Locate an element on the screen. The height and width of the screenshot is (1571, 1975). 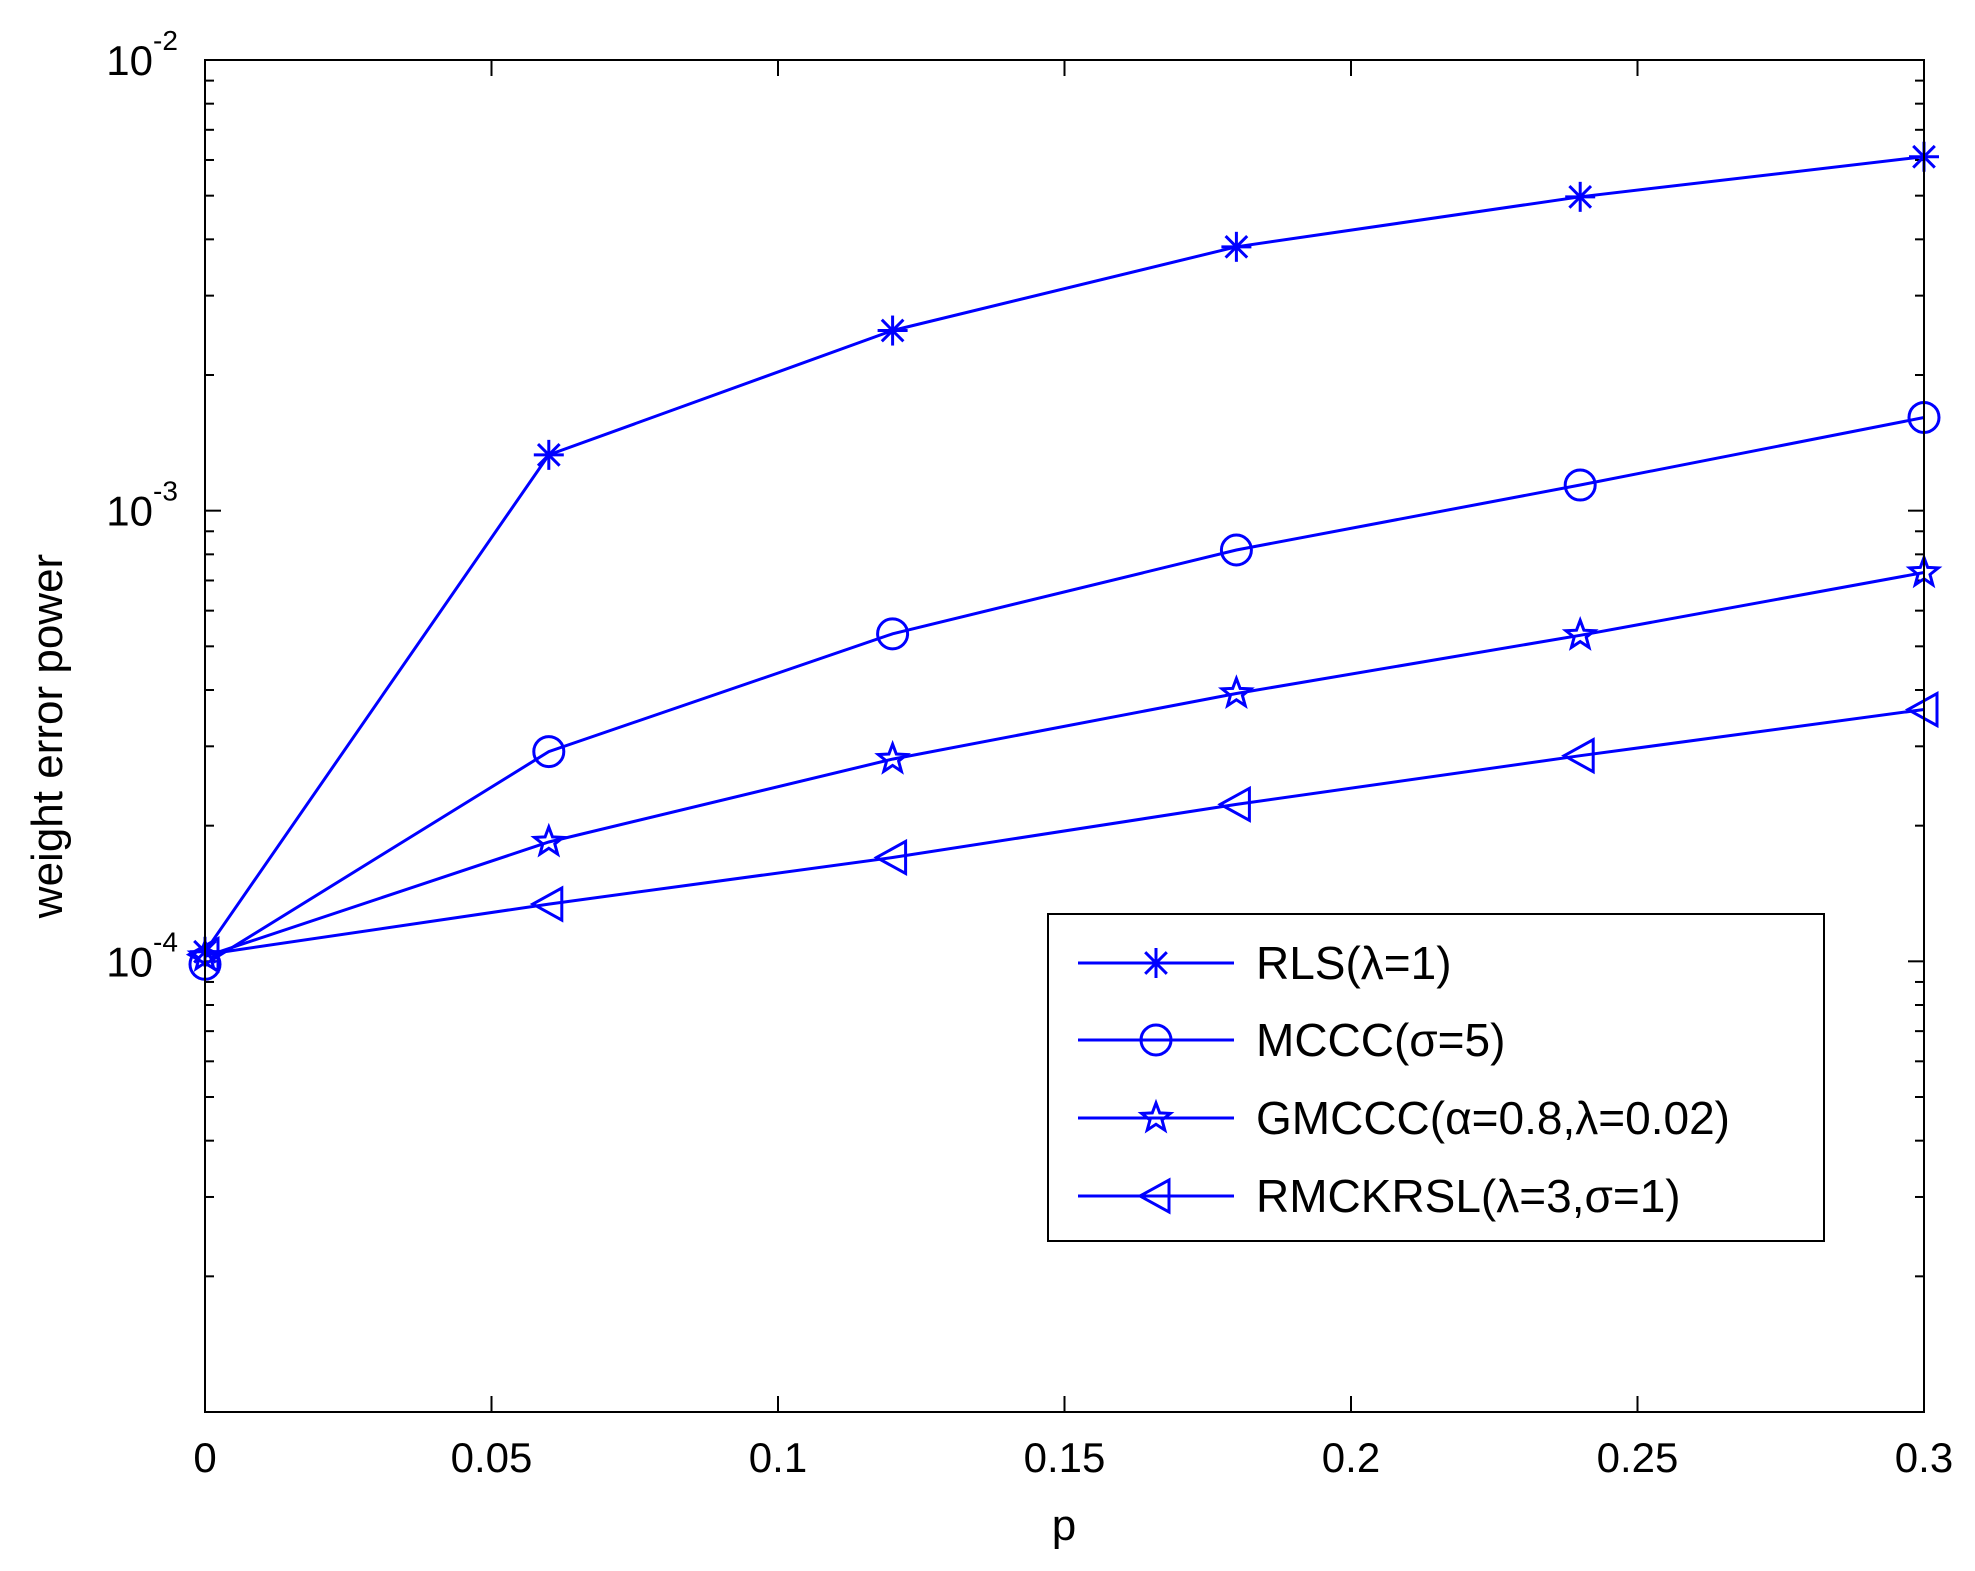
legend-entry: RLS(λ=1) is located at coordinates (1265, 963).